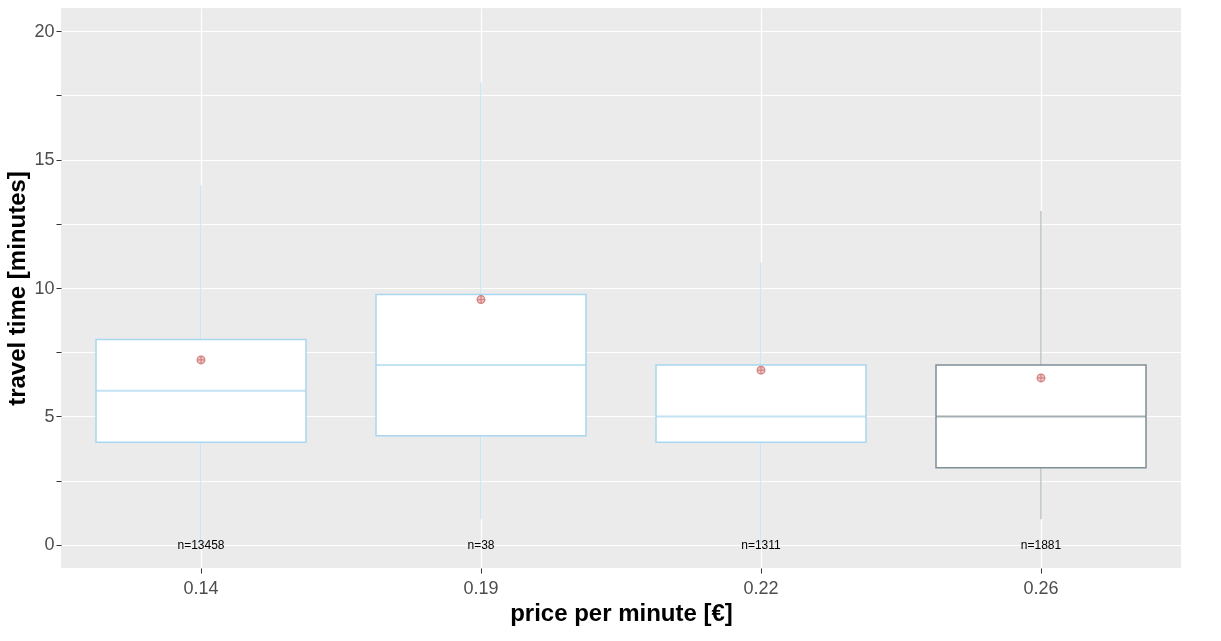 This screenshot has width=1221, height=641. Describe the element at coordinates (1041, 587) in the screenshot. I see `x-tick-label: 0.26` at that location.